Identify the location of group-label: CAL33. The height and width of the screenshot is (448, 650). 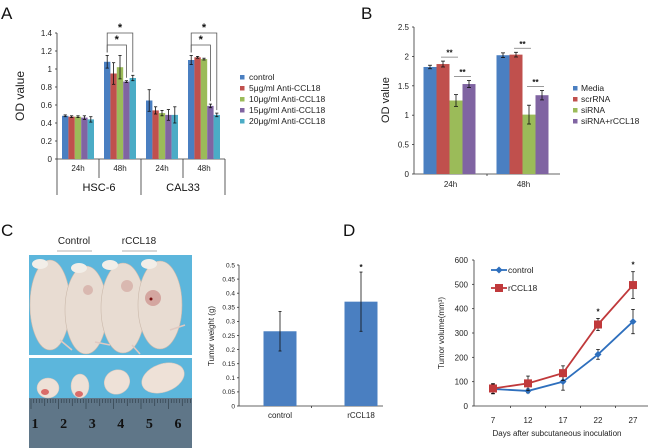
(183, 188).